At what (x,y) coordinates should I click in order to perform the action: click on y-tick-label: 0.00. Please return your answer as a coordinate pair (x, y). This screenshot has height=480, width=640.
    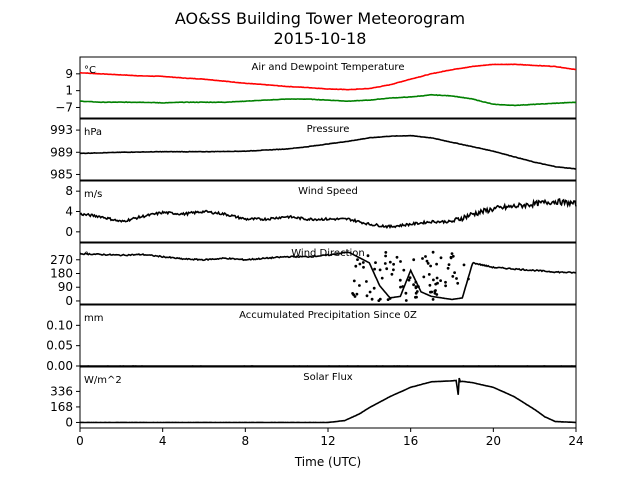
    Looking at the image, I should click on (59, 366).